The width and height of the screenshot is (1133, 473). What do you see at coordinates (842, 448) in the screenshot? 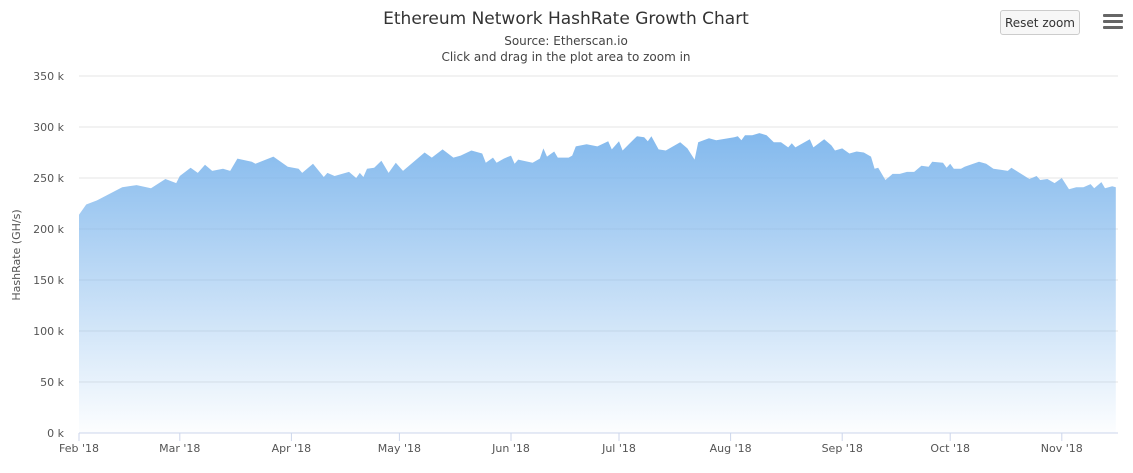
I see `x-tick-label: Sep '18` at bounding box center [842, 448].